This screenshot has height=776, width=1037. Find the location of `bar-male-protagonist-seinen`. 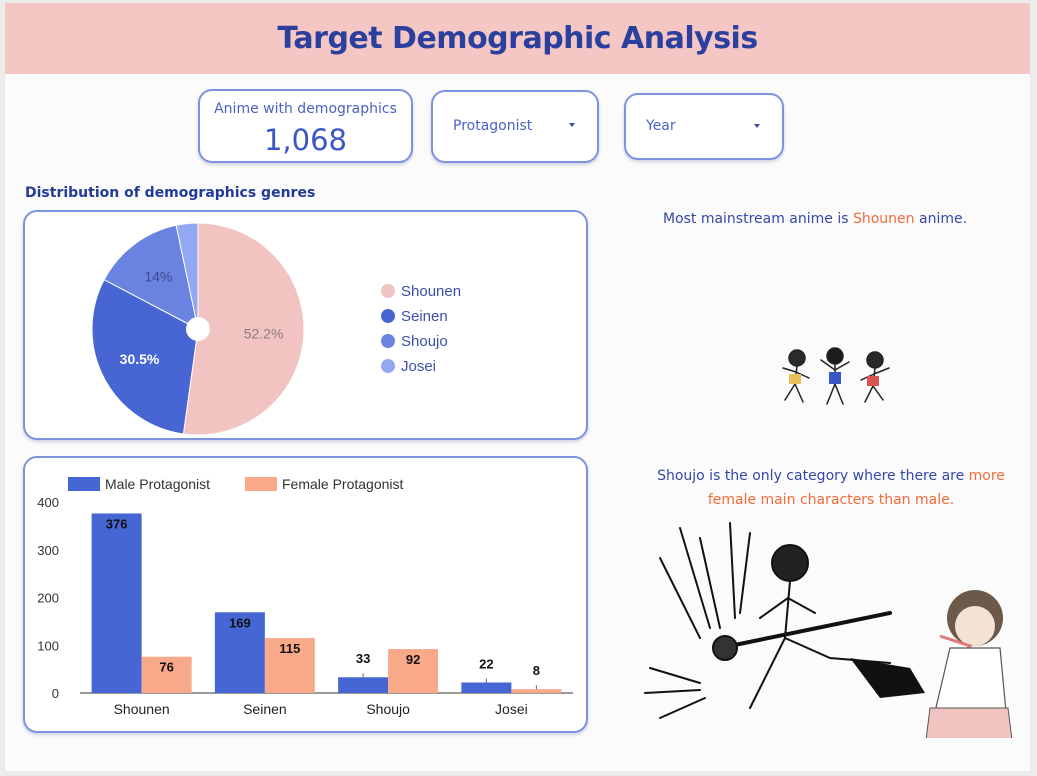

bar-male-protagonist-seinen is located at coordinates (239, 652).